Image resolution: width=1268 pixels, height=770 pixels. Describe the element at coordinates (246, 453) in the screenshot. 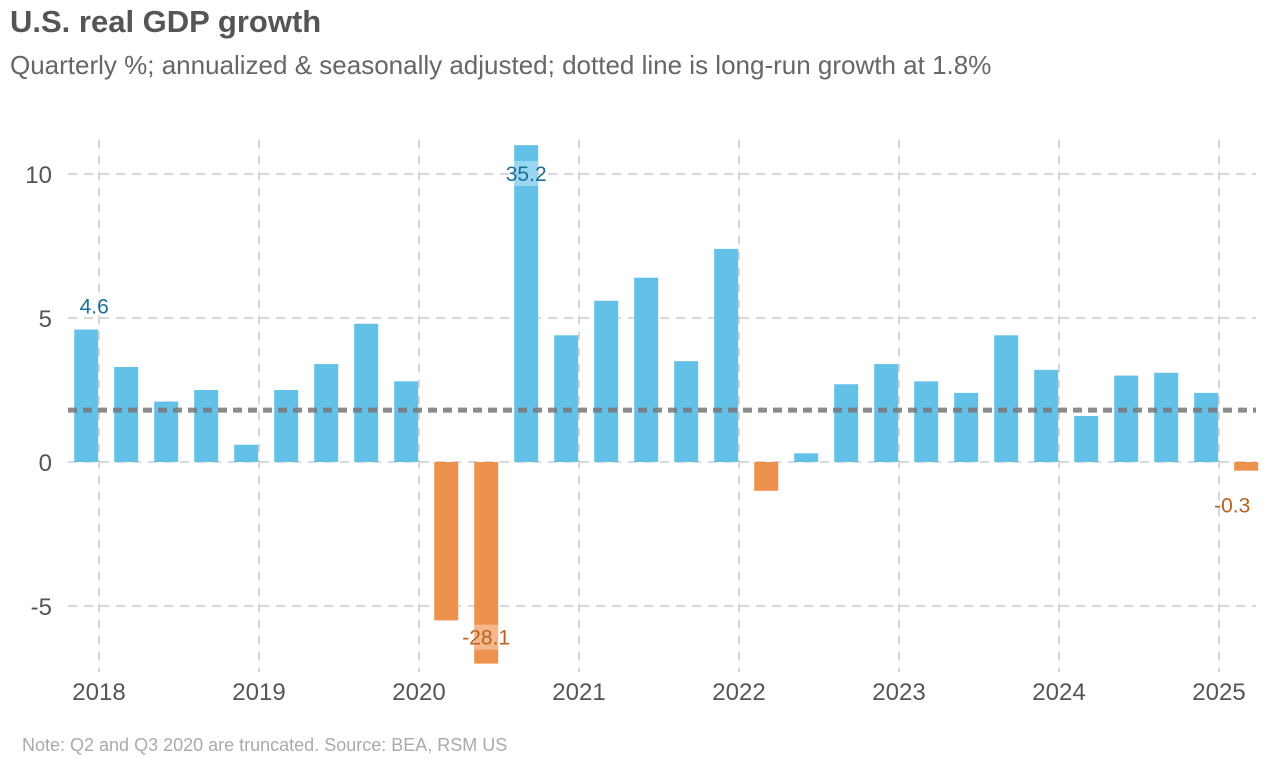

I see `bar-2018-q4` at that location.